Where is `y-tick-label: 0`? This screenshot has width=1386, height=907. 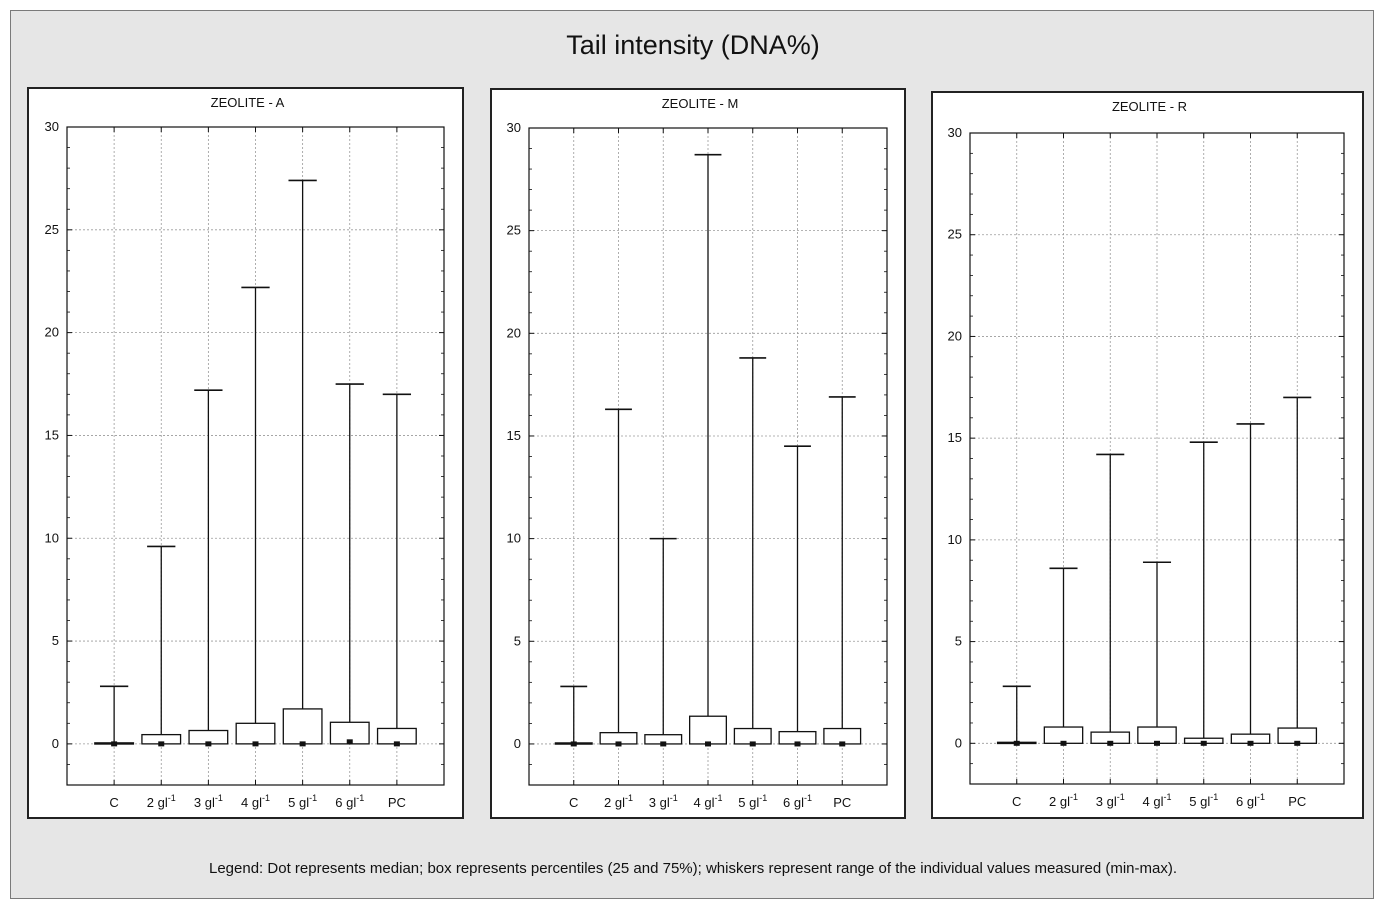 y-tick-label: 0 is located at coordinates (55, 743).